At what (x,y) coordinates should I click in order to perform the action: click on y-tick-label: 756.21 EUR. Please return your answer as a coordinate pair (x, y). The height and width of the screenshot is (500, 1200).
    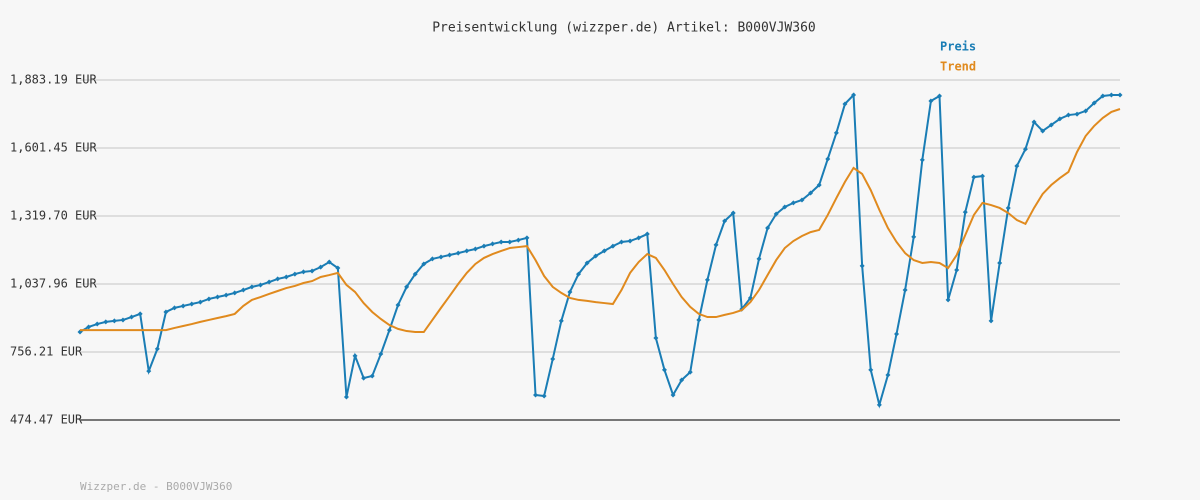
    Looking at the image, I should click on (46, 352).